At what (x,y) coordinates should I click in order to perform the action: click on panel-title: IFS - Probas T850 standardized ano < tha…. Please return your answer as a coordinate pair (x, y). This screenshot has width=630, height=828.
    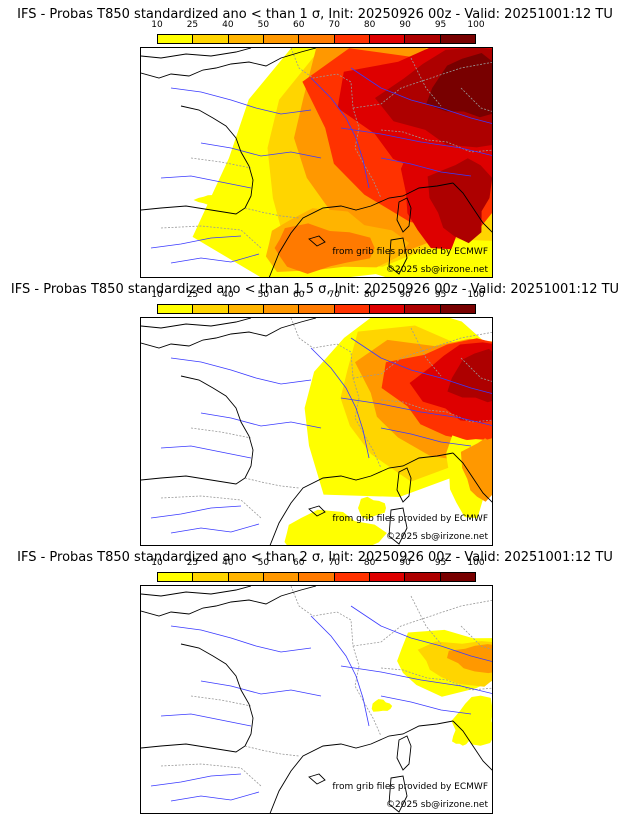
    Looking at the image, I should click on (315, 289).